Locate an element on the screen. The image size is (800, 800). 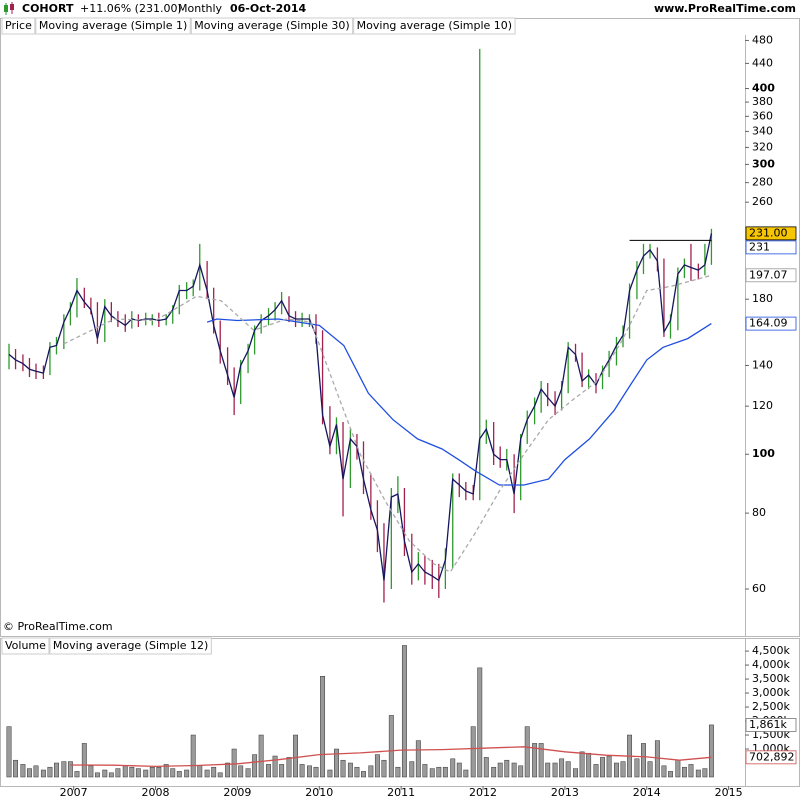
legend-label: Price is located at coordinates (18, 25).